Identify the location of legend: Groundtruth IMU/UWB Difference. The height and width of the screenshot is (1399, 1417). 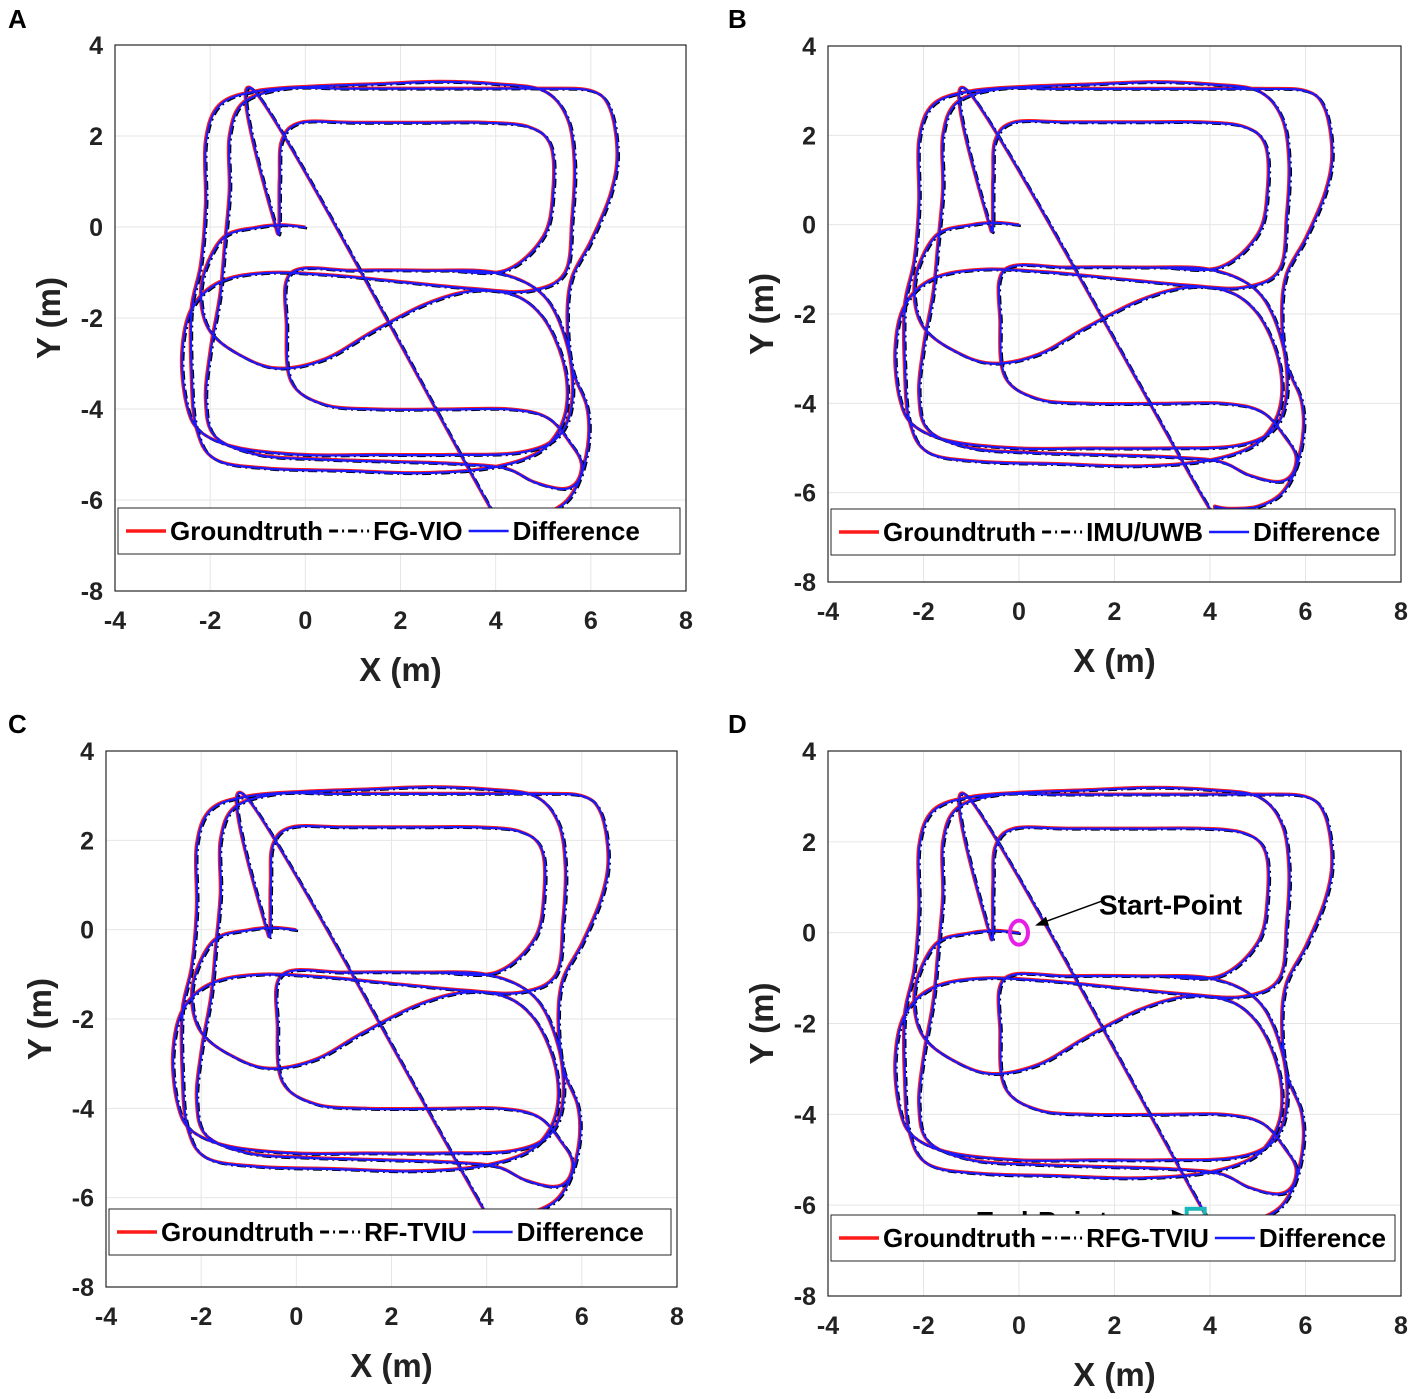
(1113, 532).